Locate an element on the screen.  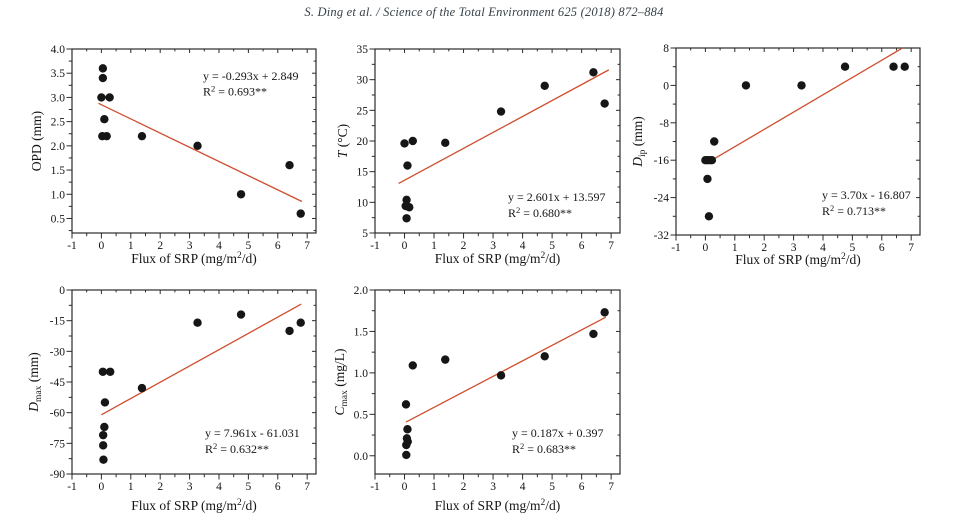
r-squared-label: R2 = 0.680** is located at coordinates (540, 212).